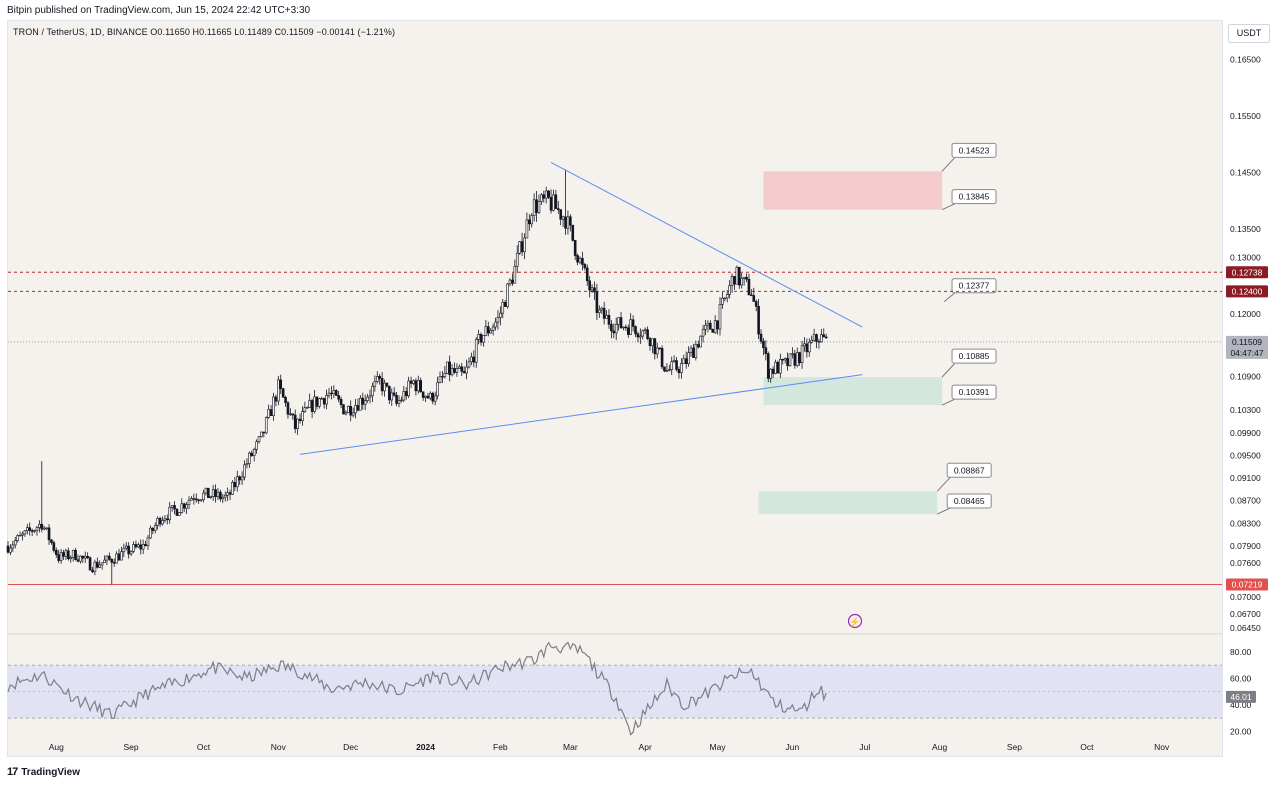  What do you see at coordinates (1249, 33) in the screenshot?
I see `currency-button: USDT` at bounding box center [1249, 33].